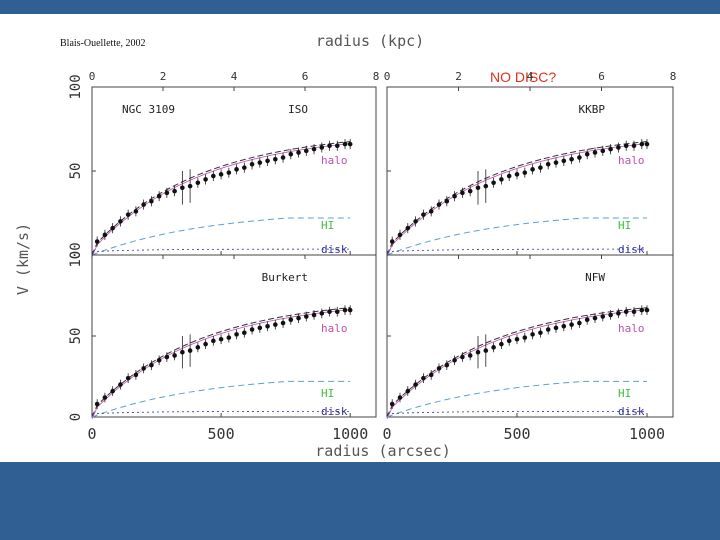 Image resolution: width=720 pixels, height=540 pixels. Describe the element at coordinates (221, 236) in the screenshot. I see `hi-curve` at that location.